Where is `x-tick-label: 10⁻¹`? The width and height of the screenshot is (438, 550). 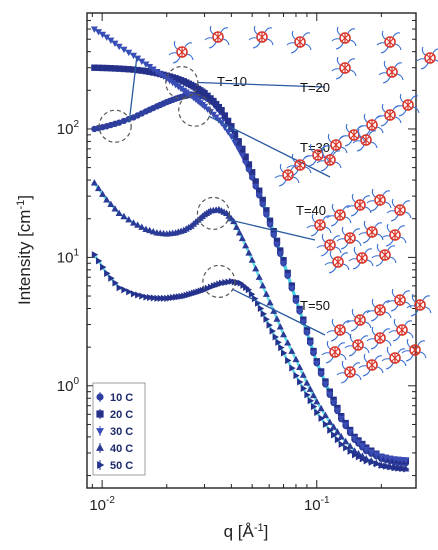
x-tick-label: 10⁻¹ is located at coordinates (317, 504).